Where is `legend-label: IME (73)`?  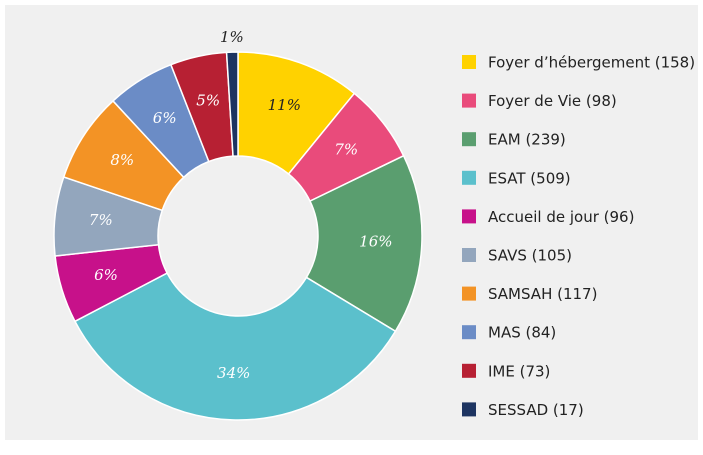 legend-label: IME (73) is located at coordinates (519, 371).